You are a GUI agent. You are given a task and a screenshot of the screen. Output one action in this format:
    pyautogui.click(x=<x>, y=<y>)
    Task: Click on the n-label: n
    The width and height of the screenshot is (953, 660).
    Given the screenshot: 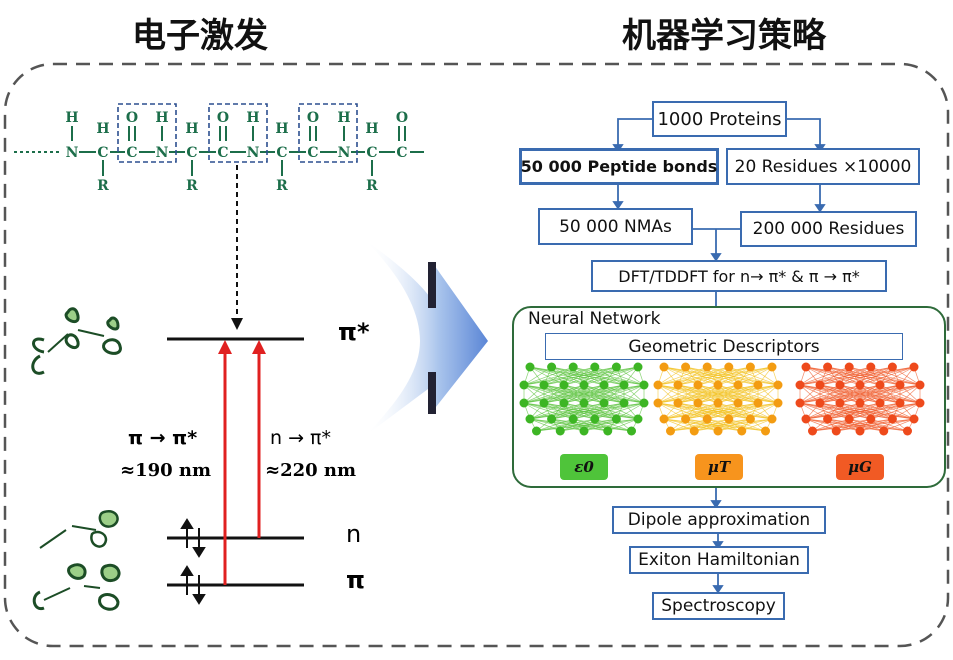 What is the action you would take?
    pyautogui.click(x=354, y=534)
    